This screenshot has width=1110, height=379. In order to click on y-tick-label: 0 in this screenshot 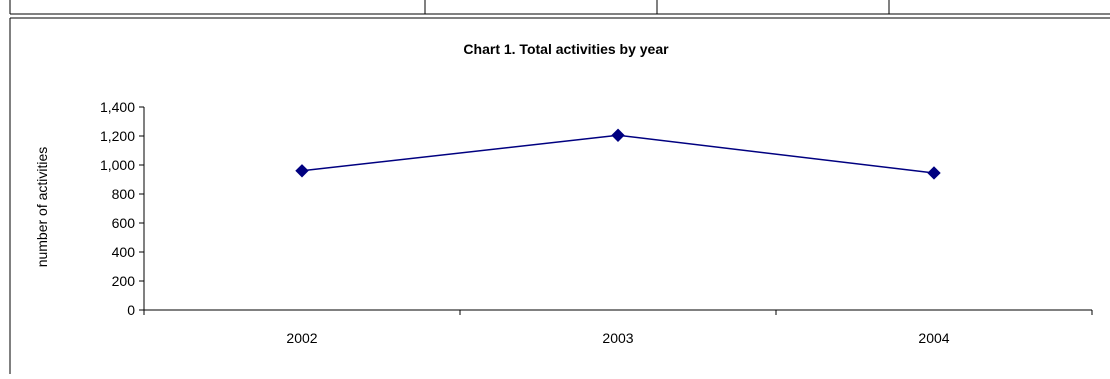, I will do `click(131, 310)`.